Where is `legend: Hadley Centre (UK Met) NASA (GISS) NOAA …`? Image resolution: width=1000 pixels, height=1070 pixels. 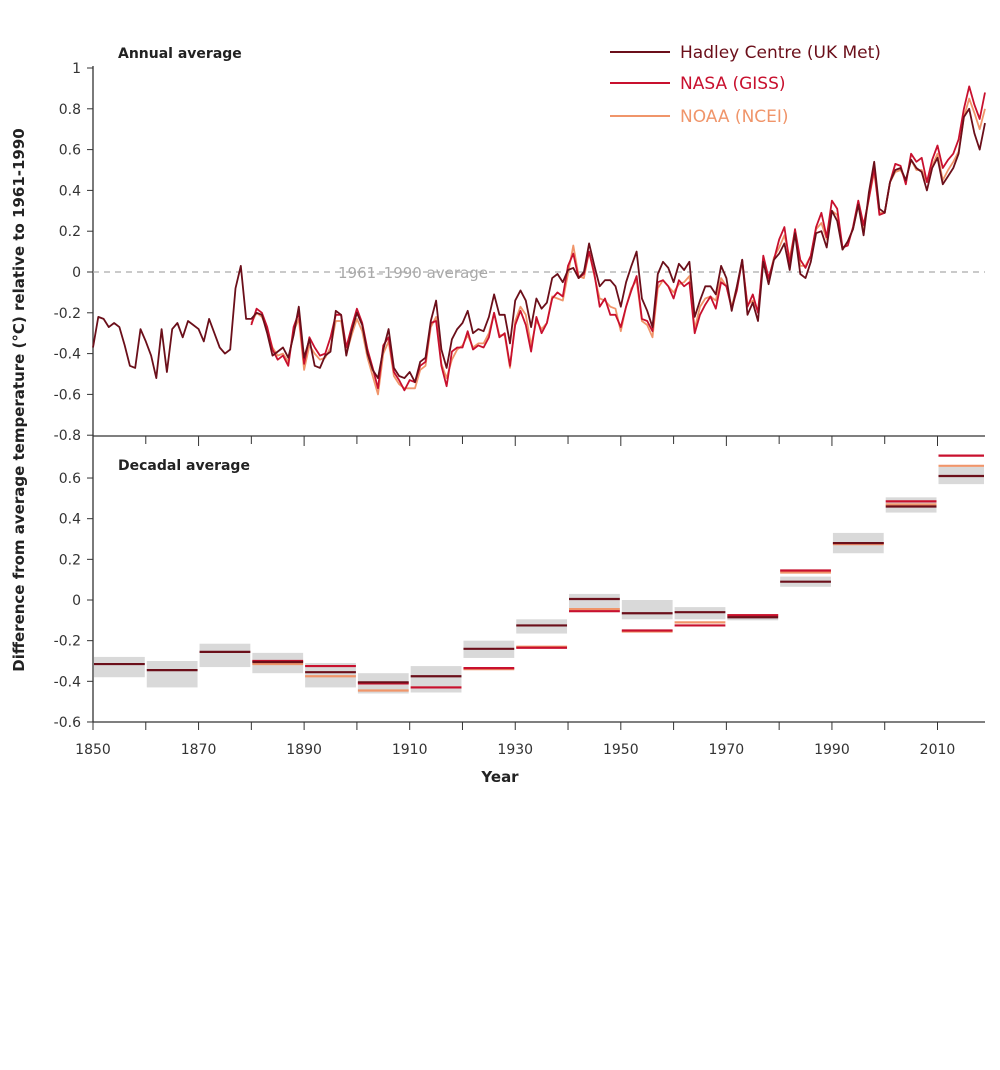 legend: Hadley Centre (UK Met) NASA (GISS) NOAA … is located at coordinates (745, 85).